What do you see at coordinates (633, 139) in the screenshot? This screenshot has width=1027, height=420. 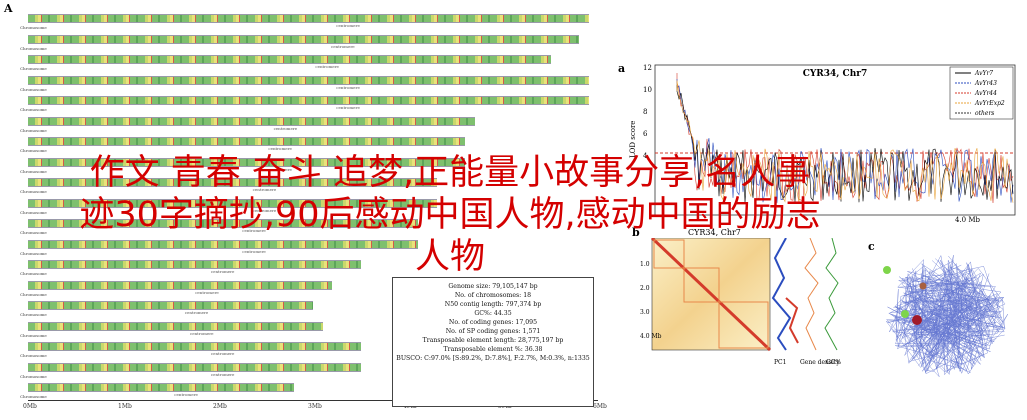 I see `lod-ylabel: LOD score` at bounding box center [633, 139].